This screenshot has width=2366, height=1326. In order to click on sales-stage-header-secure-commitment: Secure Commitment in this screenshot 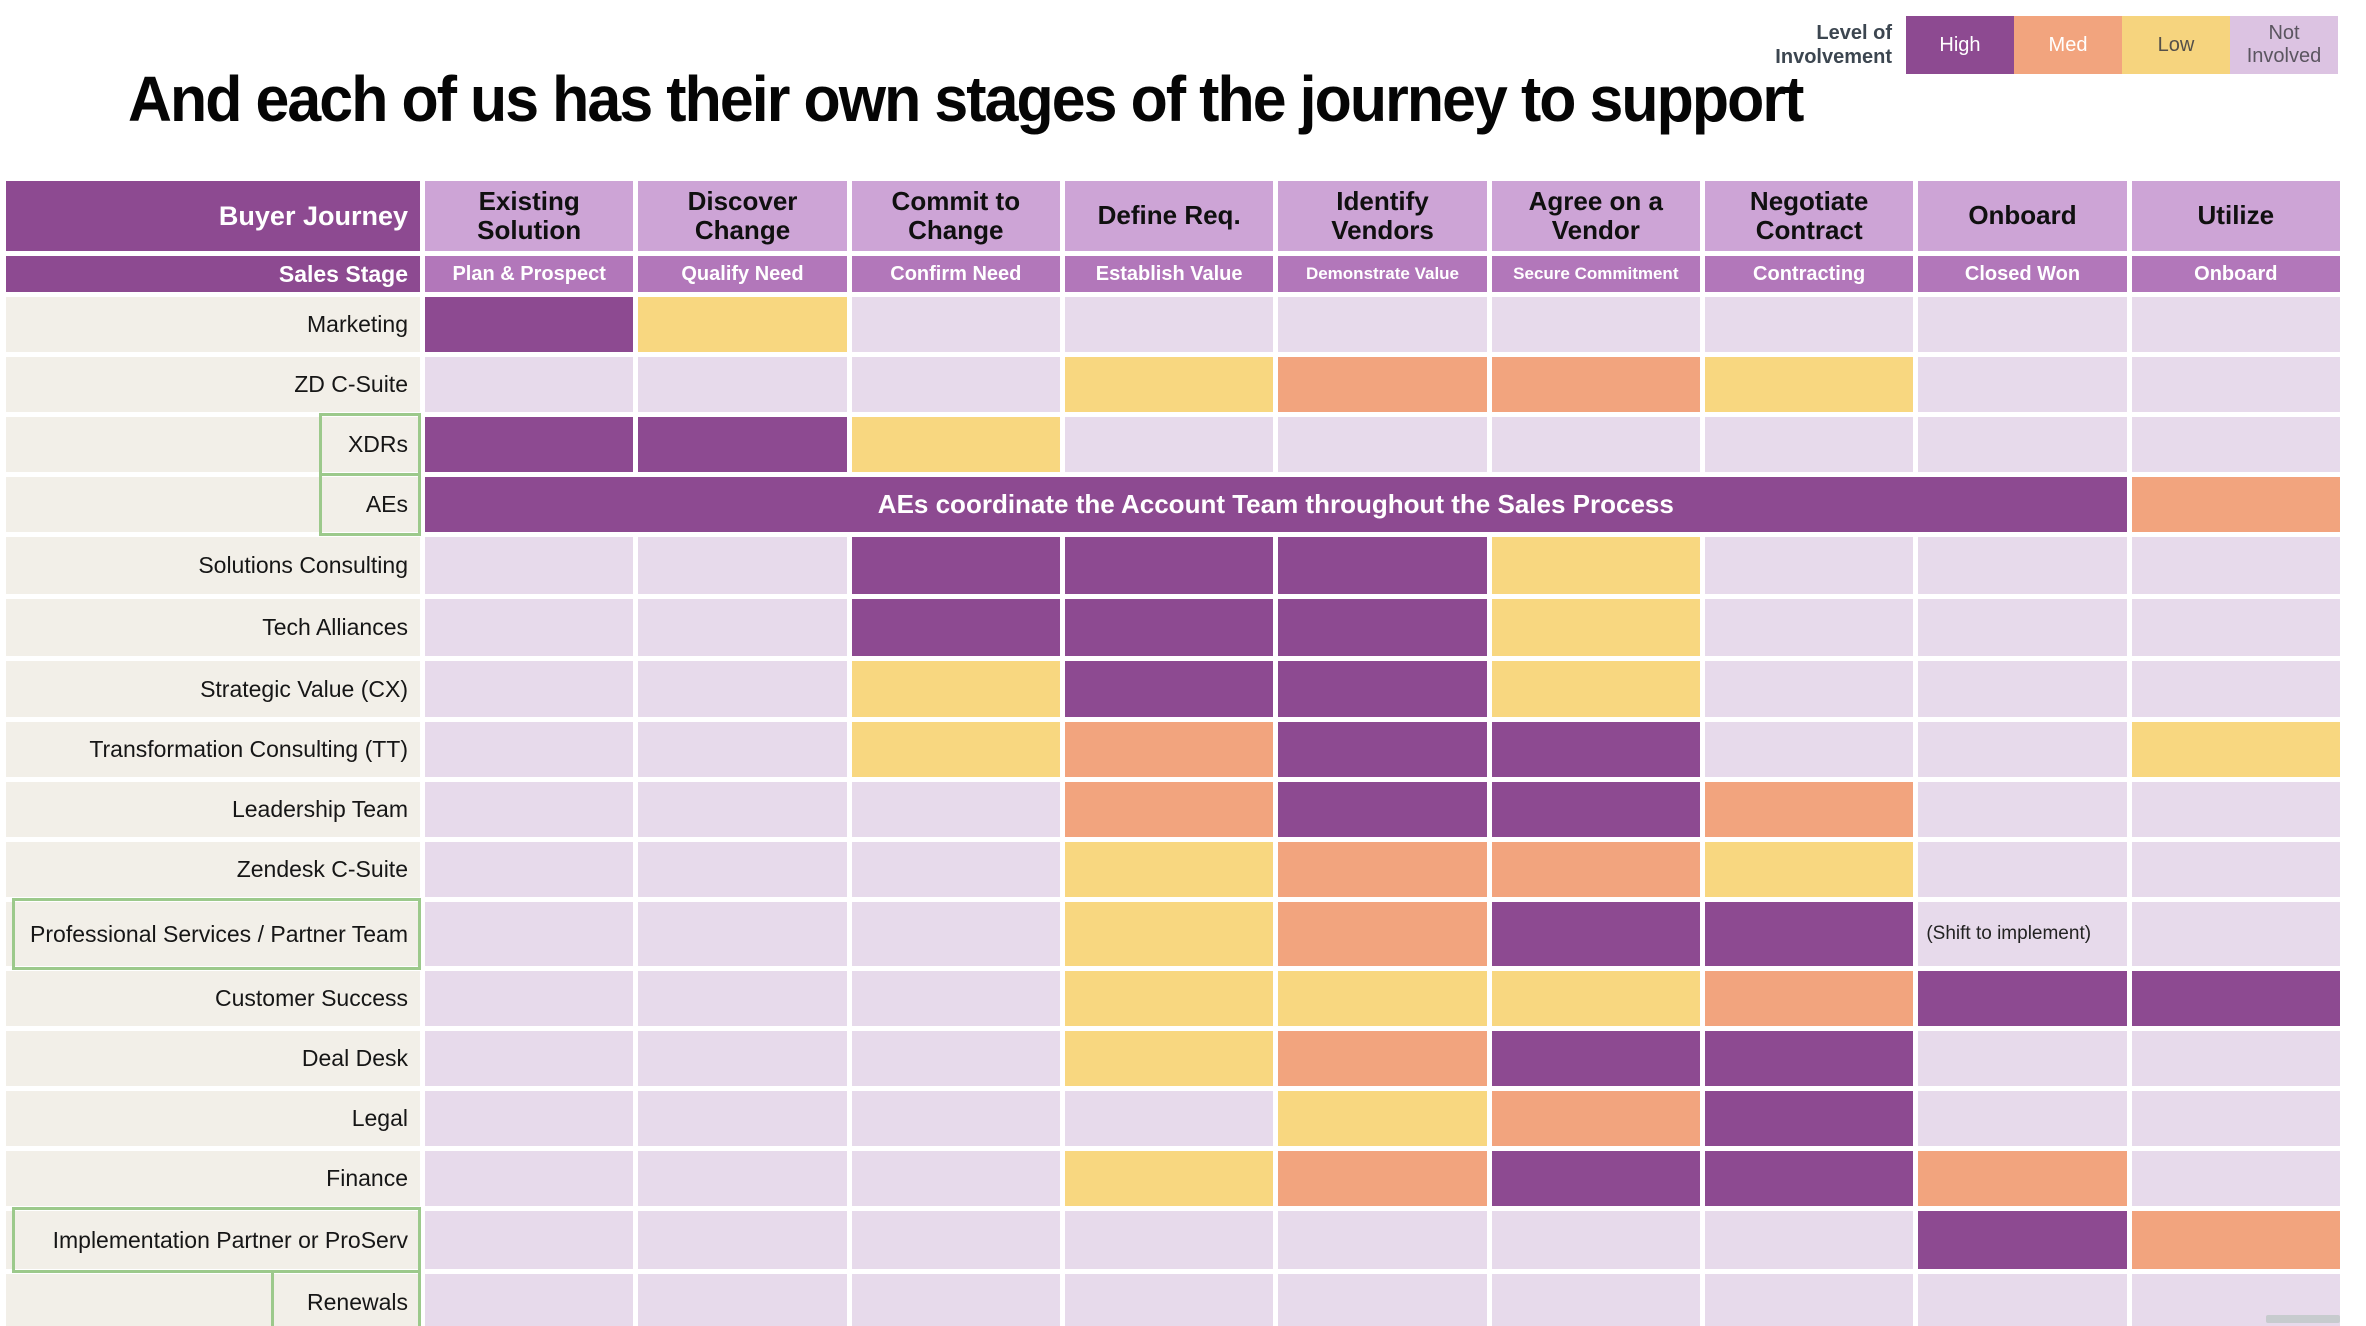, I will do `click(1595, 274)`.